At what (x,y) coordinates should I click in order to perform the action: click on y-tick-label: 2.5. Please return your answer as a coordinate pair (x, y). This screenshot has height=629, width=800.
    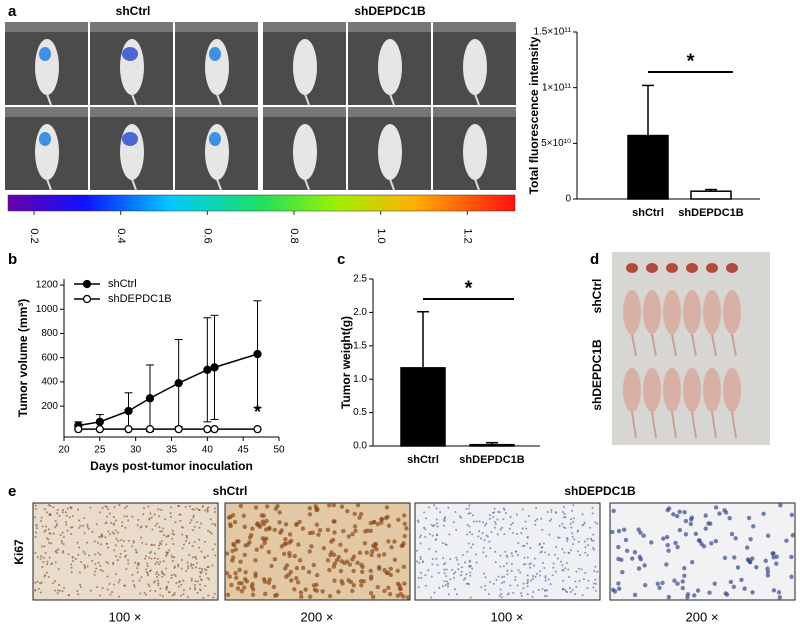
    Looking at the image, I should click on (360, 279).